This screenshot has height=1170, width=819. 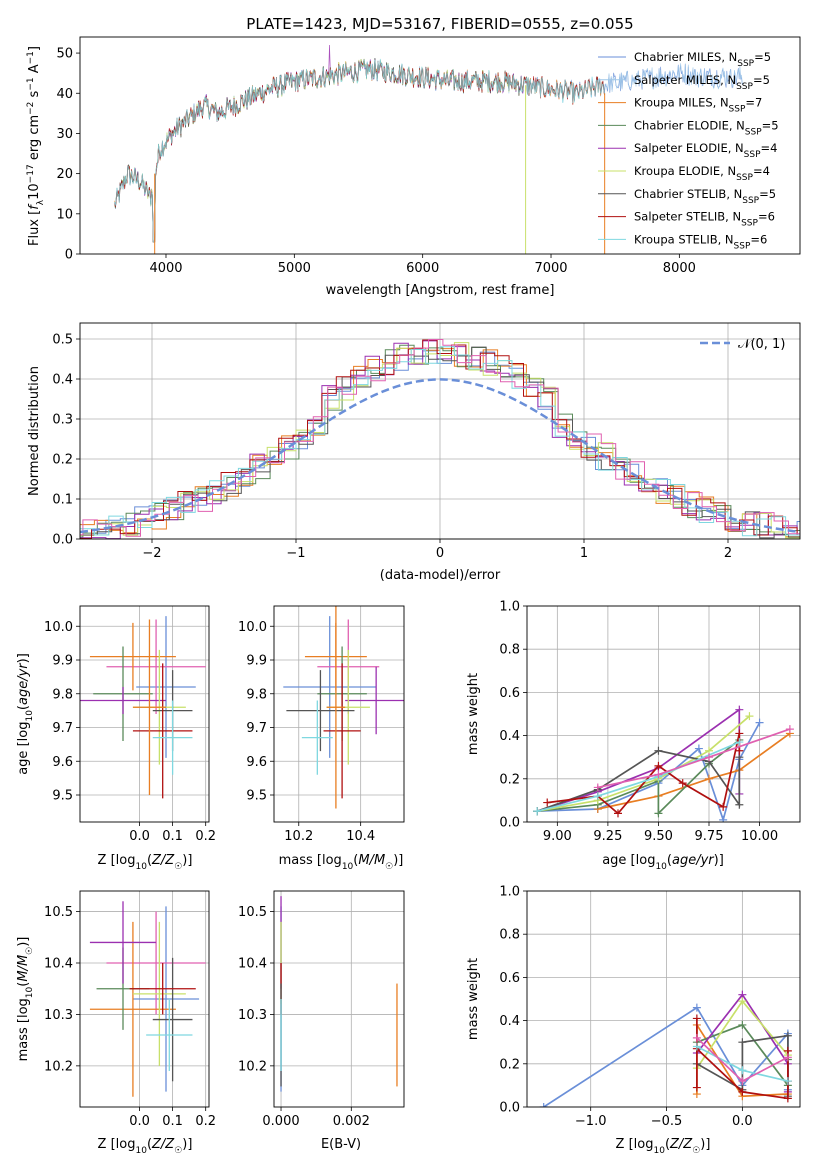 What do you see at coordinates (64, 214) in the screenshot?
I see `y-tick-label: 10` at bounding box center [64, 214].